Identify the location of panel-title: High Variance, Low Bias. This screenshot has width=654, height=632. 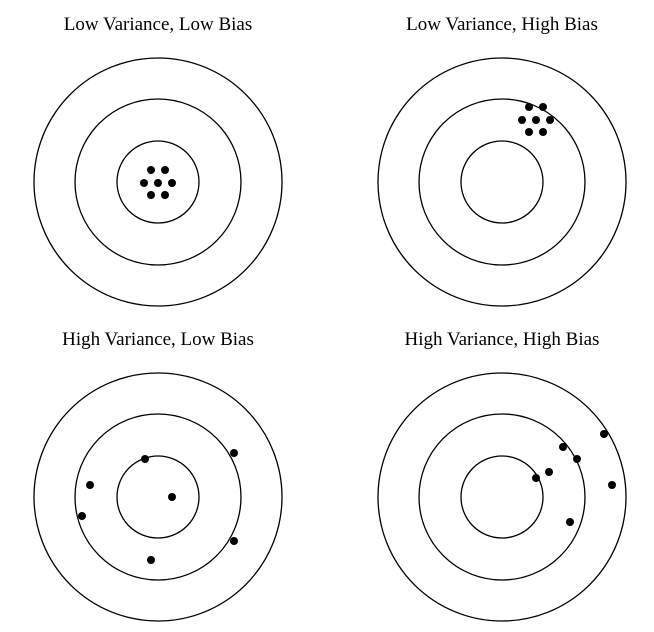
(158, 339).